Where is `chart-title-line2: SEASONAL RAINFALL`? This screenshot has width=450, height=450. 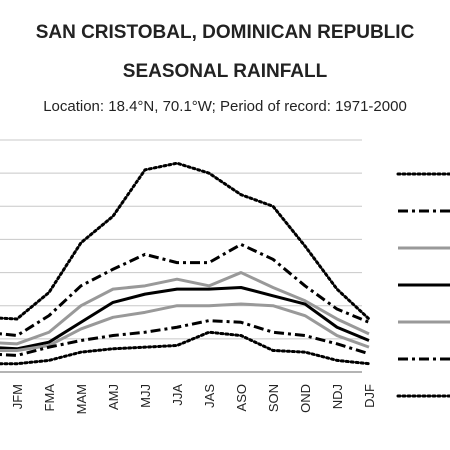 chart-title-line2: SEASONAL RAINFALL is located at coordinates (225, 71).